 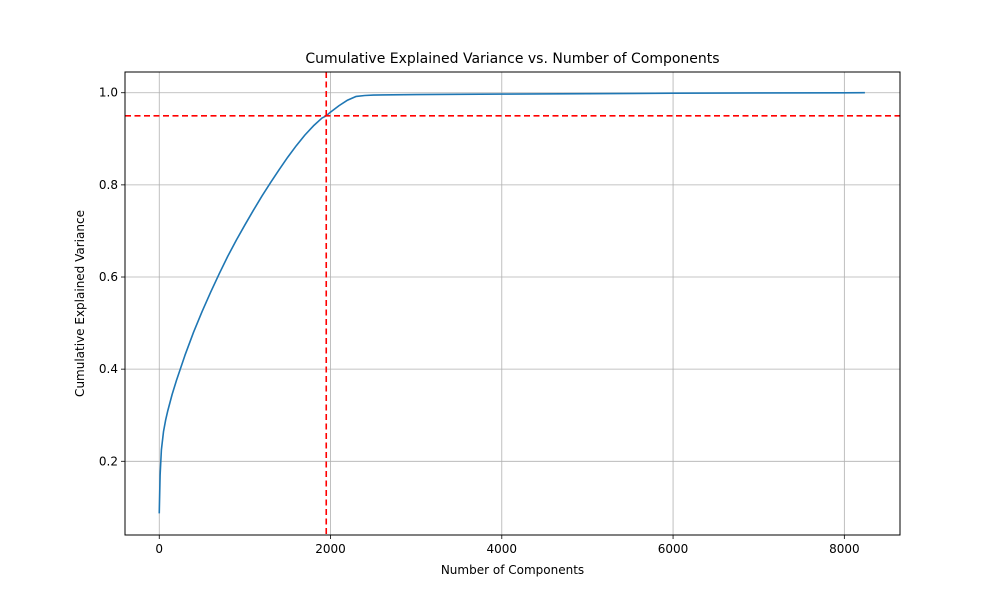 What do you see at coordinates (159, 549) in the screenshot?
I see `x-tick-label: 0` at bounding box center [159, 549].